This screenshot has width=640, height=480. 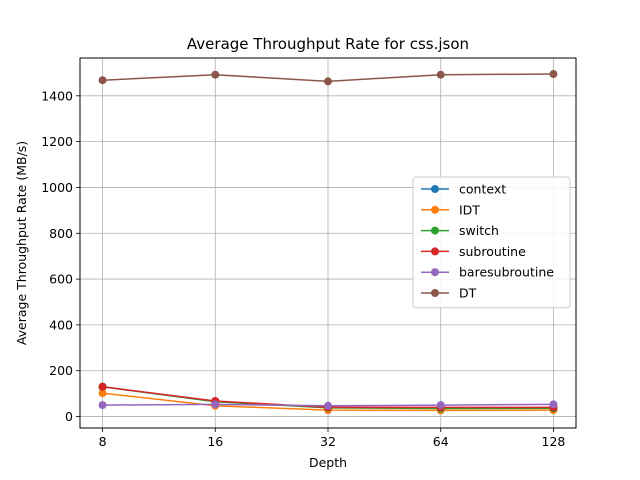 I want to click on legend-label: context, so click(x=482, y=189).